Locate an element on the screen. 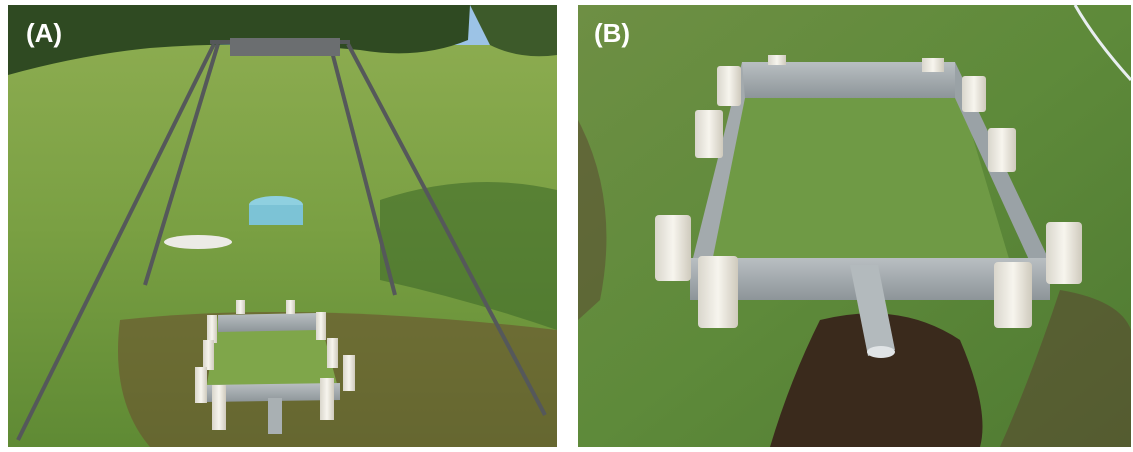 Image resolution: width=1133 pixels, height=452 pixels. shadow is located at coordinates (468, 256).